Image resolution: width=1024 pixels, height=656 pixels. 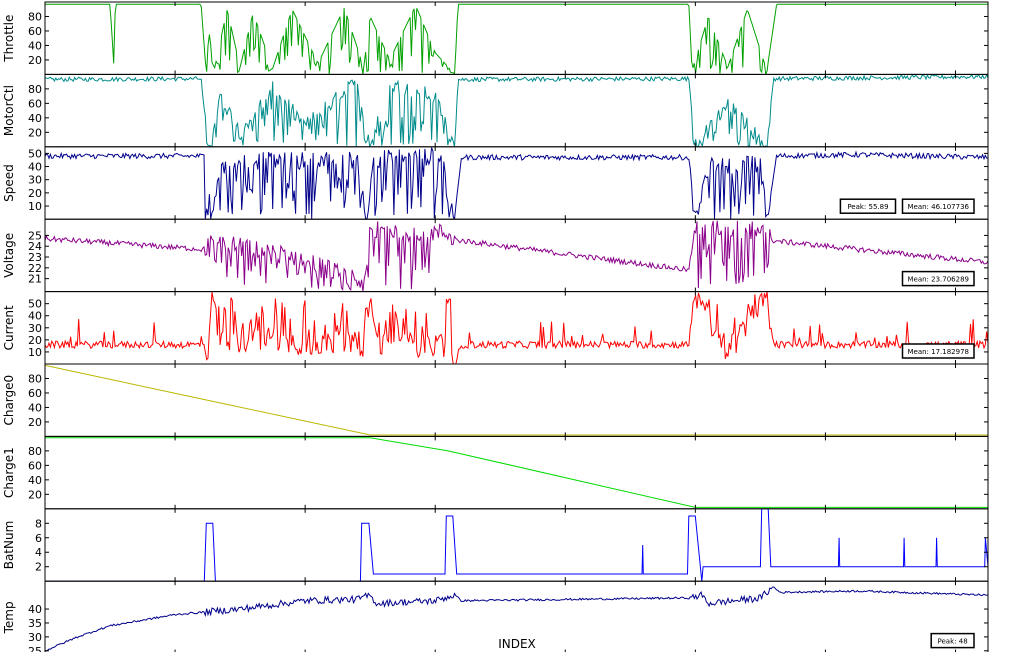 I want to click on stat-label: Peak: 48, so click(x=953, y=642).